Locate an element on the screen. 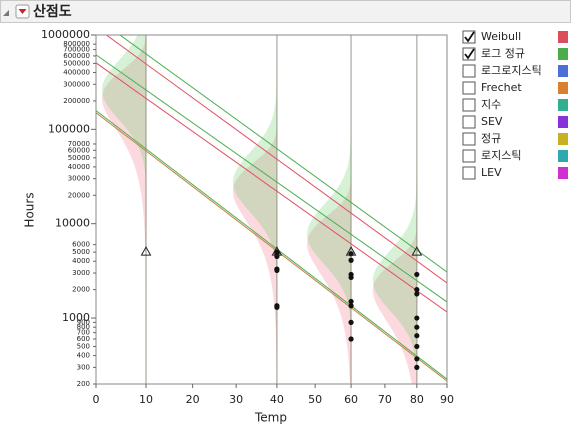  y-tick-label: 300000 is located at coordinates (76, 84).